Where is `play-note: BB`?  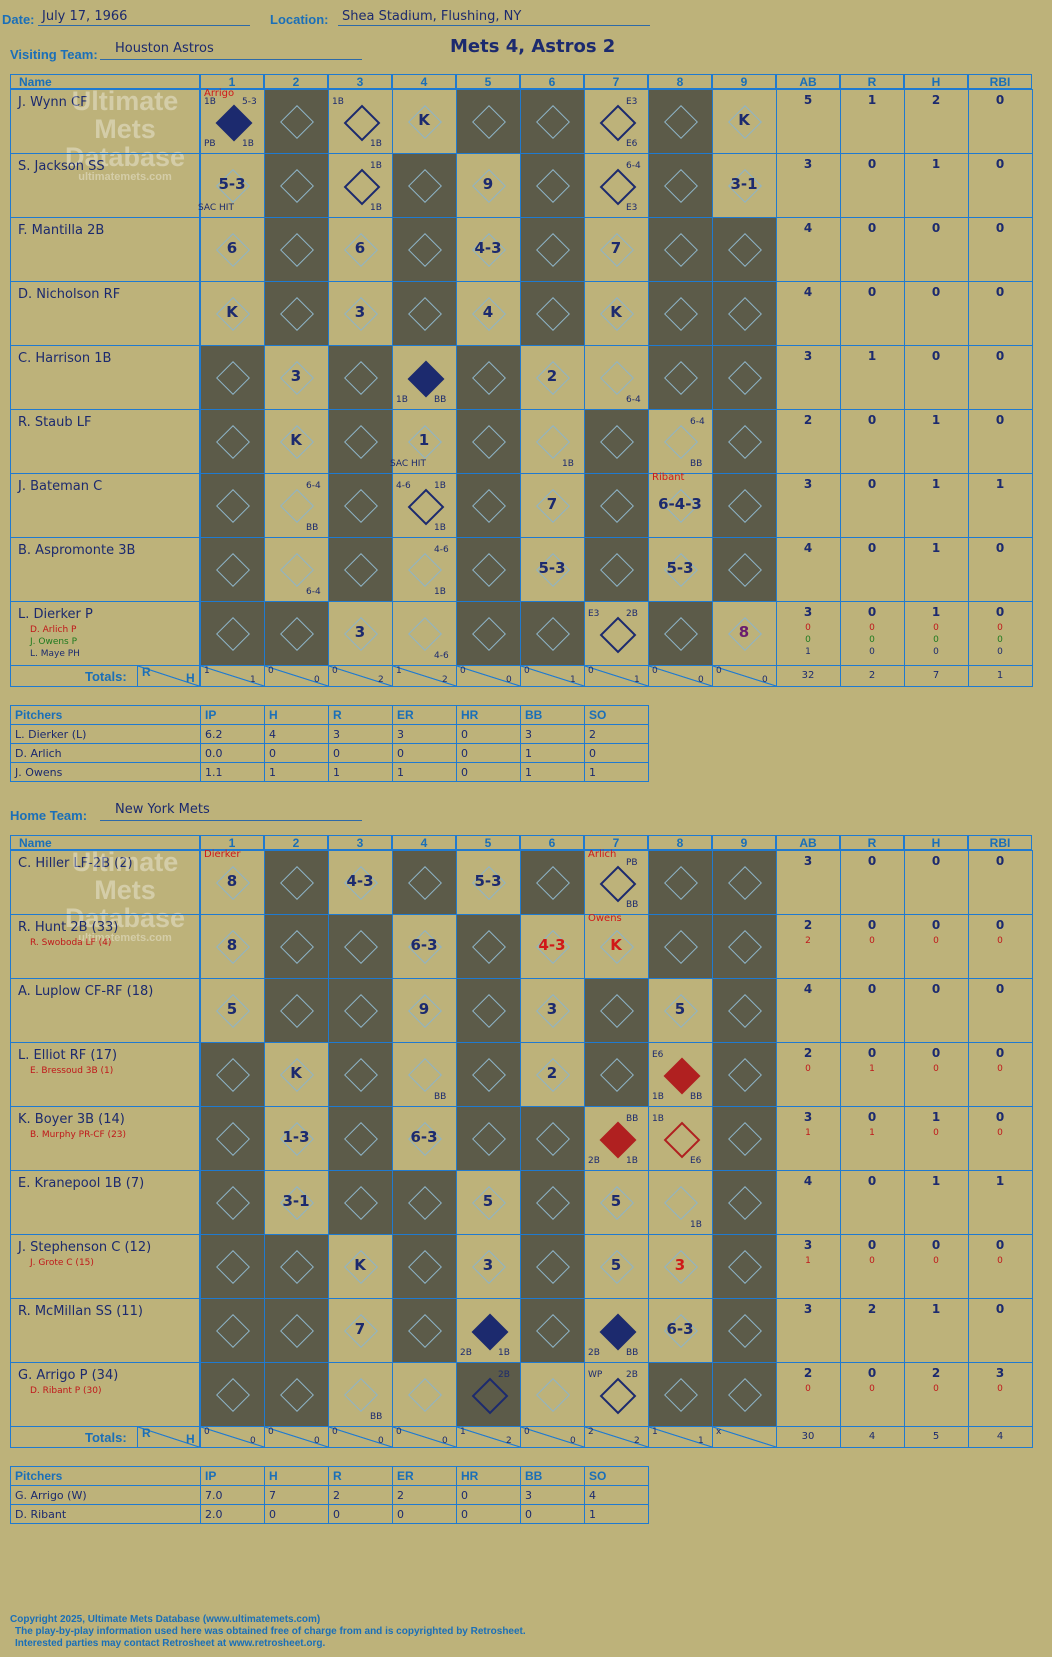 play-note: BB is located at coordinates (312, 528).